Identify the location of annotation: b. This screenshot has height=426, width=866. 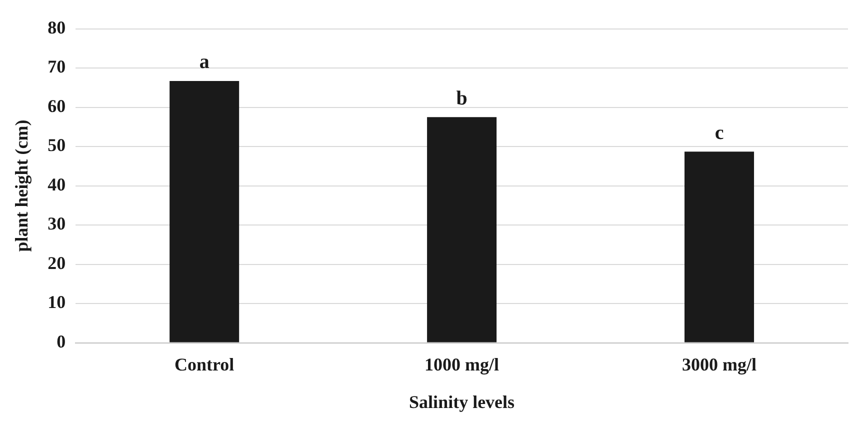
(462, 98).